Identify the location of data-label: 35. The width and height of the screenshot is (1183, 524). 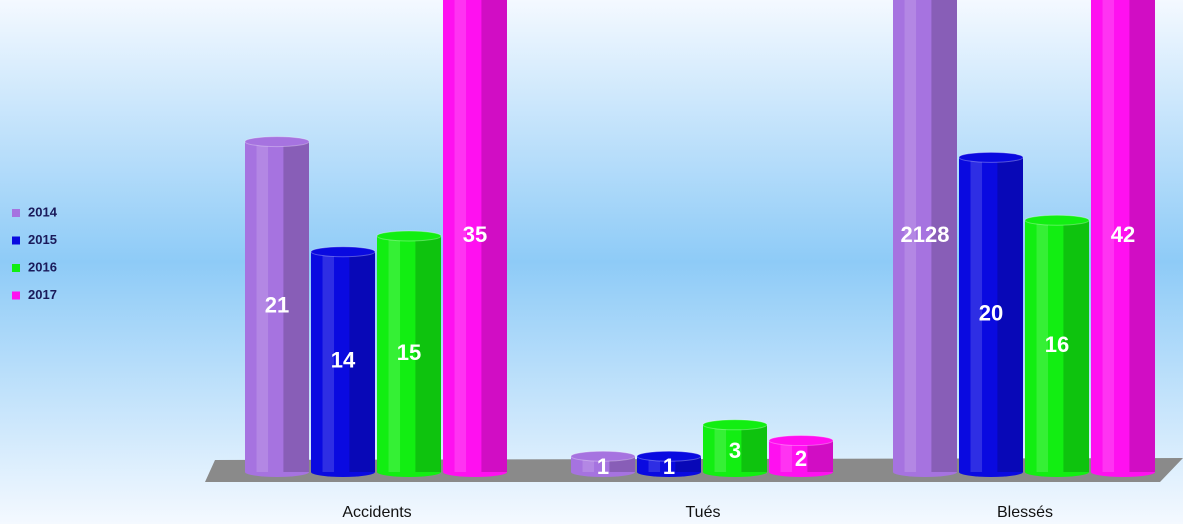
(475, 234).